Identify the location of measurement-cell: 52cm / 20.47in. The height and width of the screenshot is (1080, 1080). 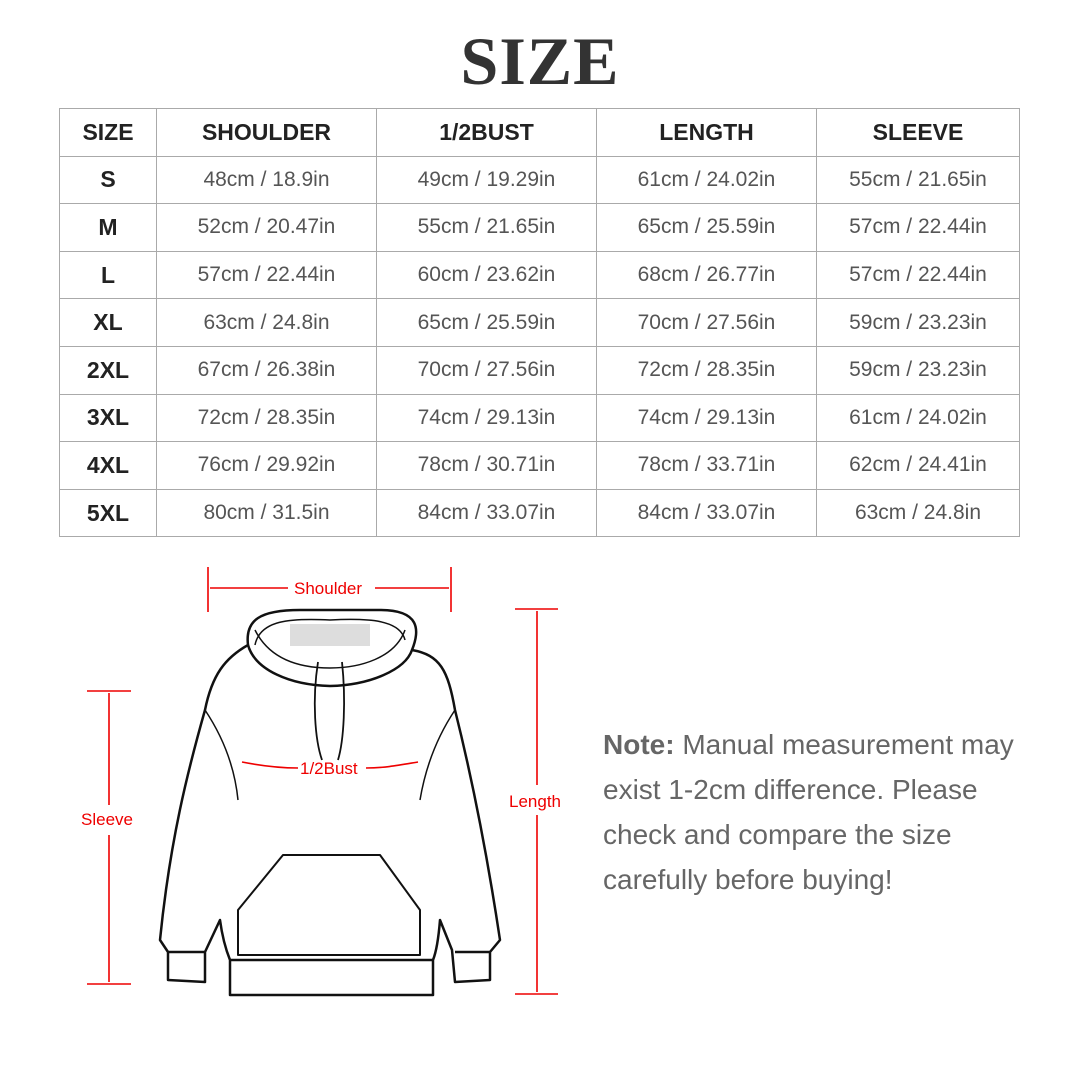
(266, 227).